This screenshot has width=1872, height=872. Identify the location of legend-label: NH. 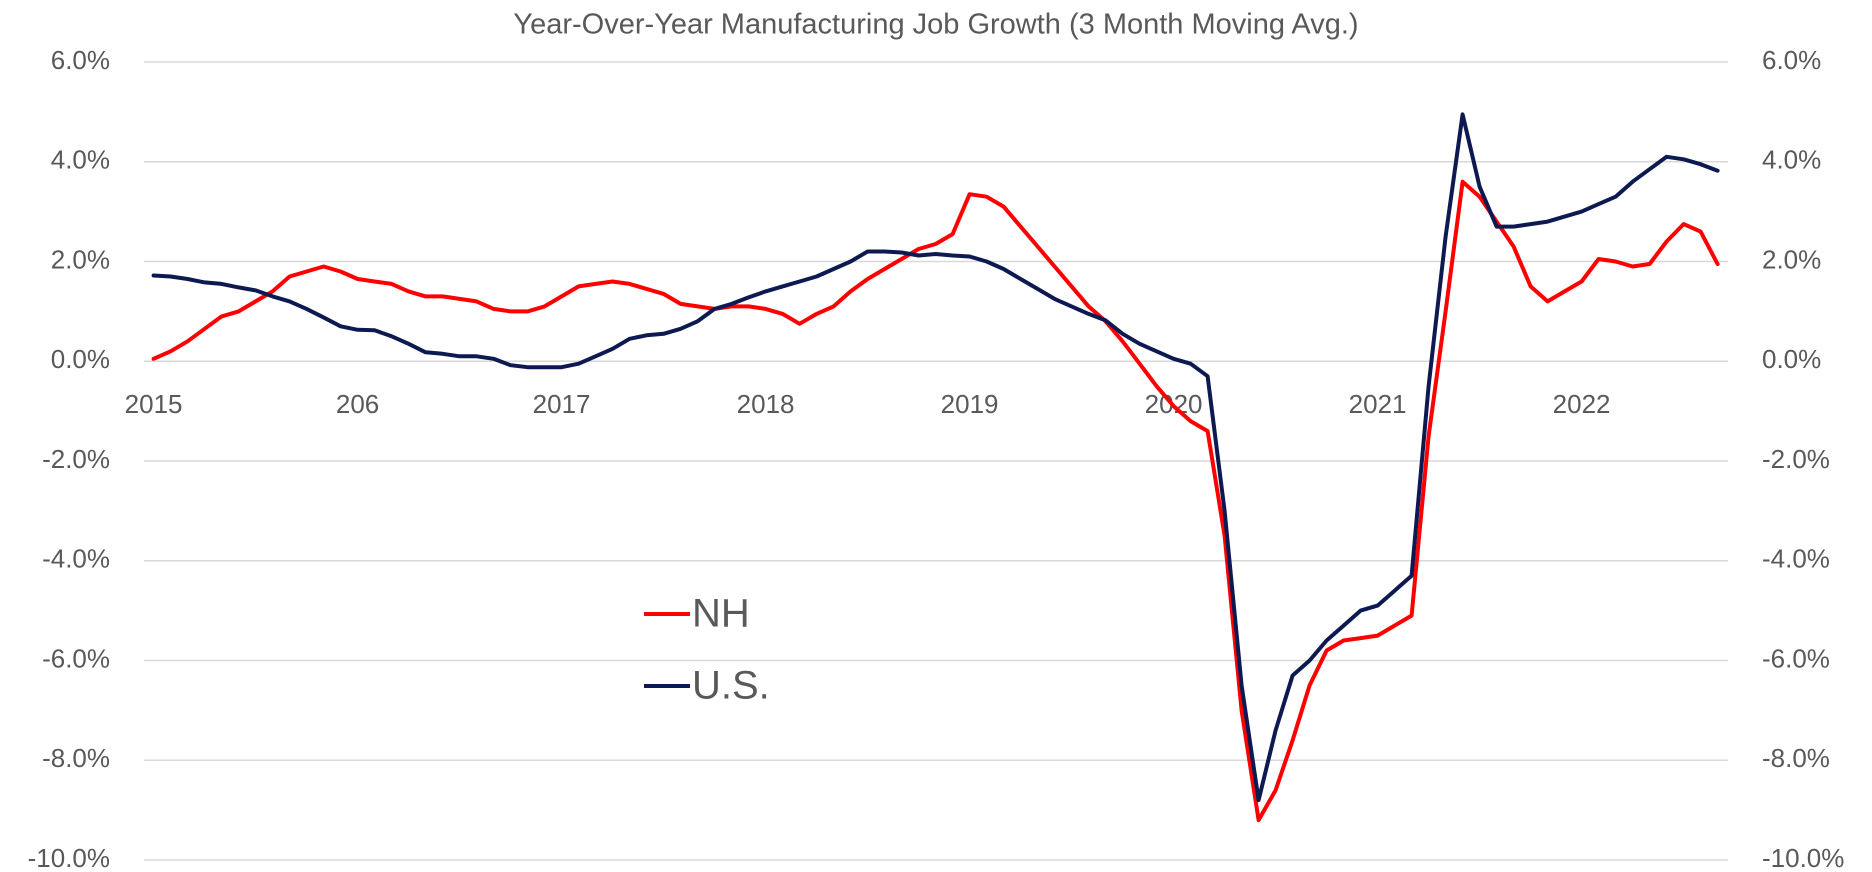
(721, 614).